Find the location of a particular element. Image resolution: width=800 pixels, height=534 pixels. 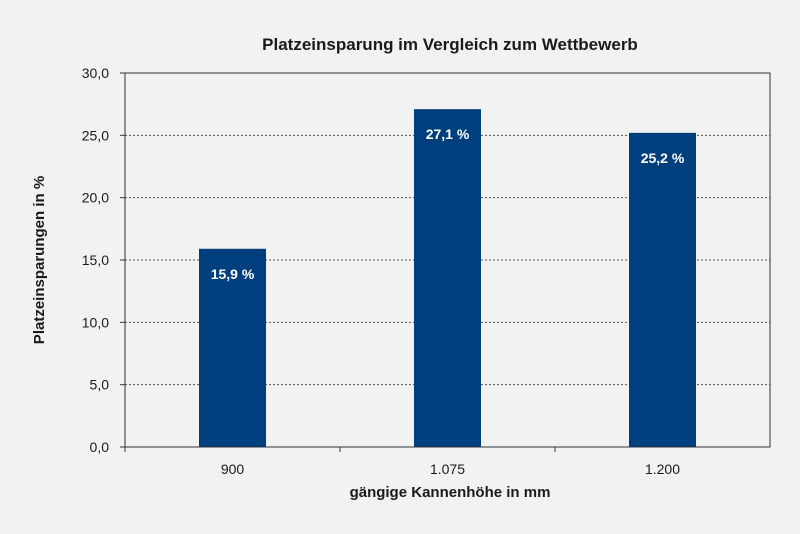

bar-1.200 is located at coordinates (662, 289).